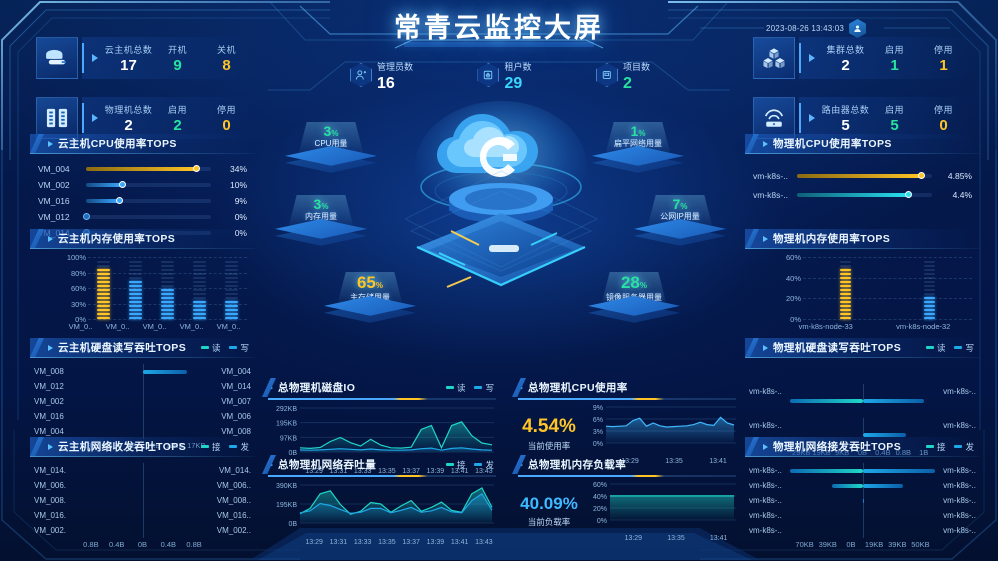  Describe the element at coordinates (227, 348) in the screenshot. I see `chart-legend: 读 写` at that location.